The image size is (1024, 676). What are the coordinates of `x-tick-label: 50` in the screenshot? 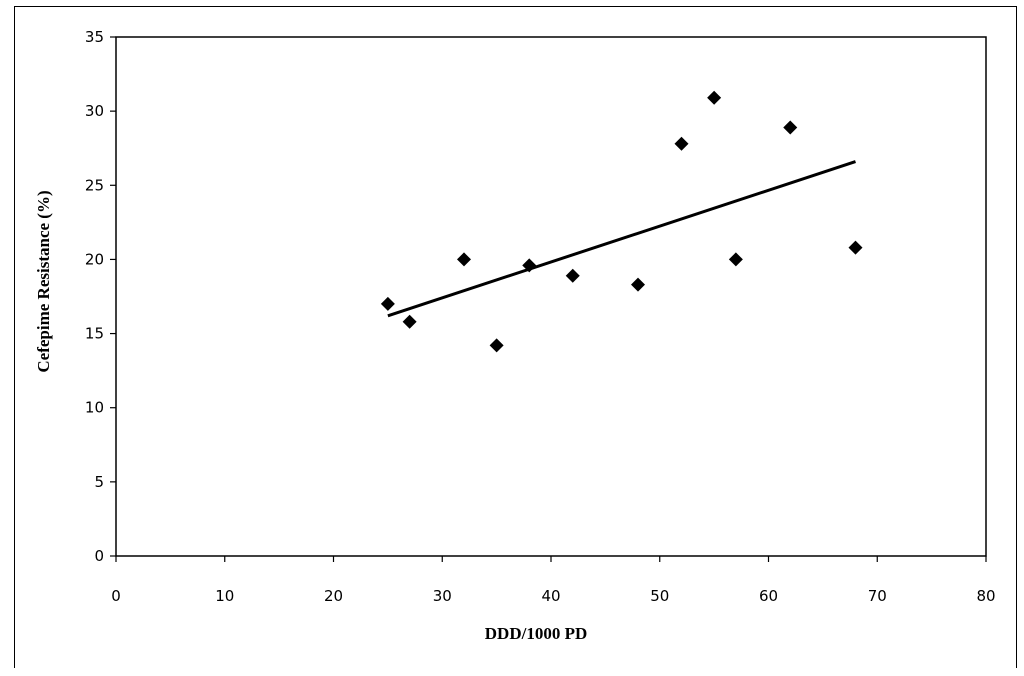 It's located at (659, 596).